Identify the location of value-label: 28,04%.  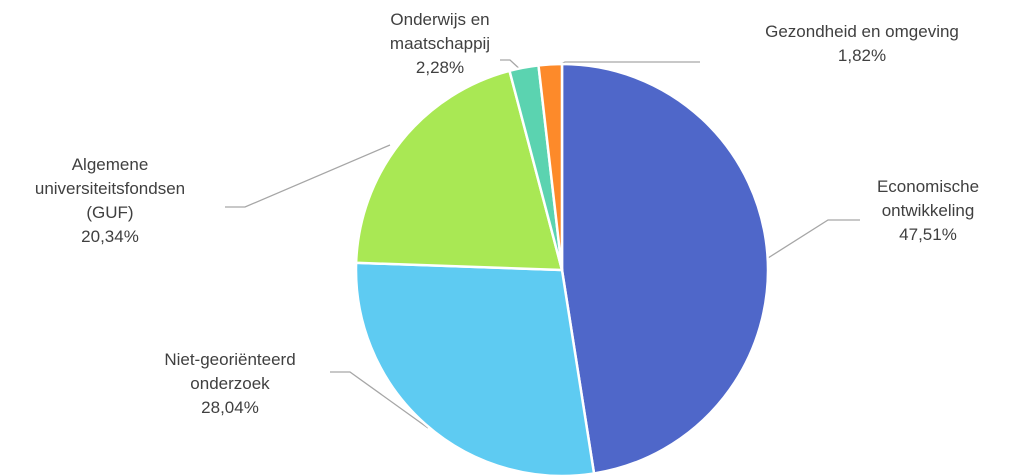
(230, 407).